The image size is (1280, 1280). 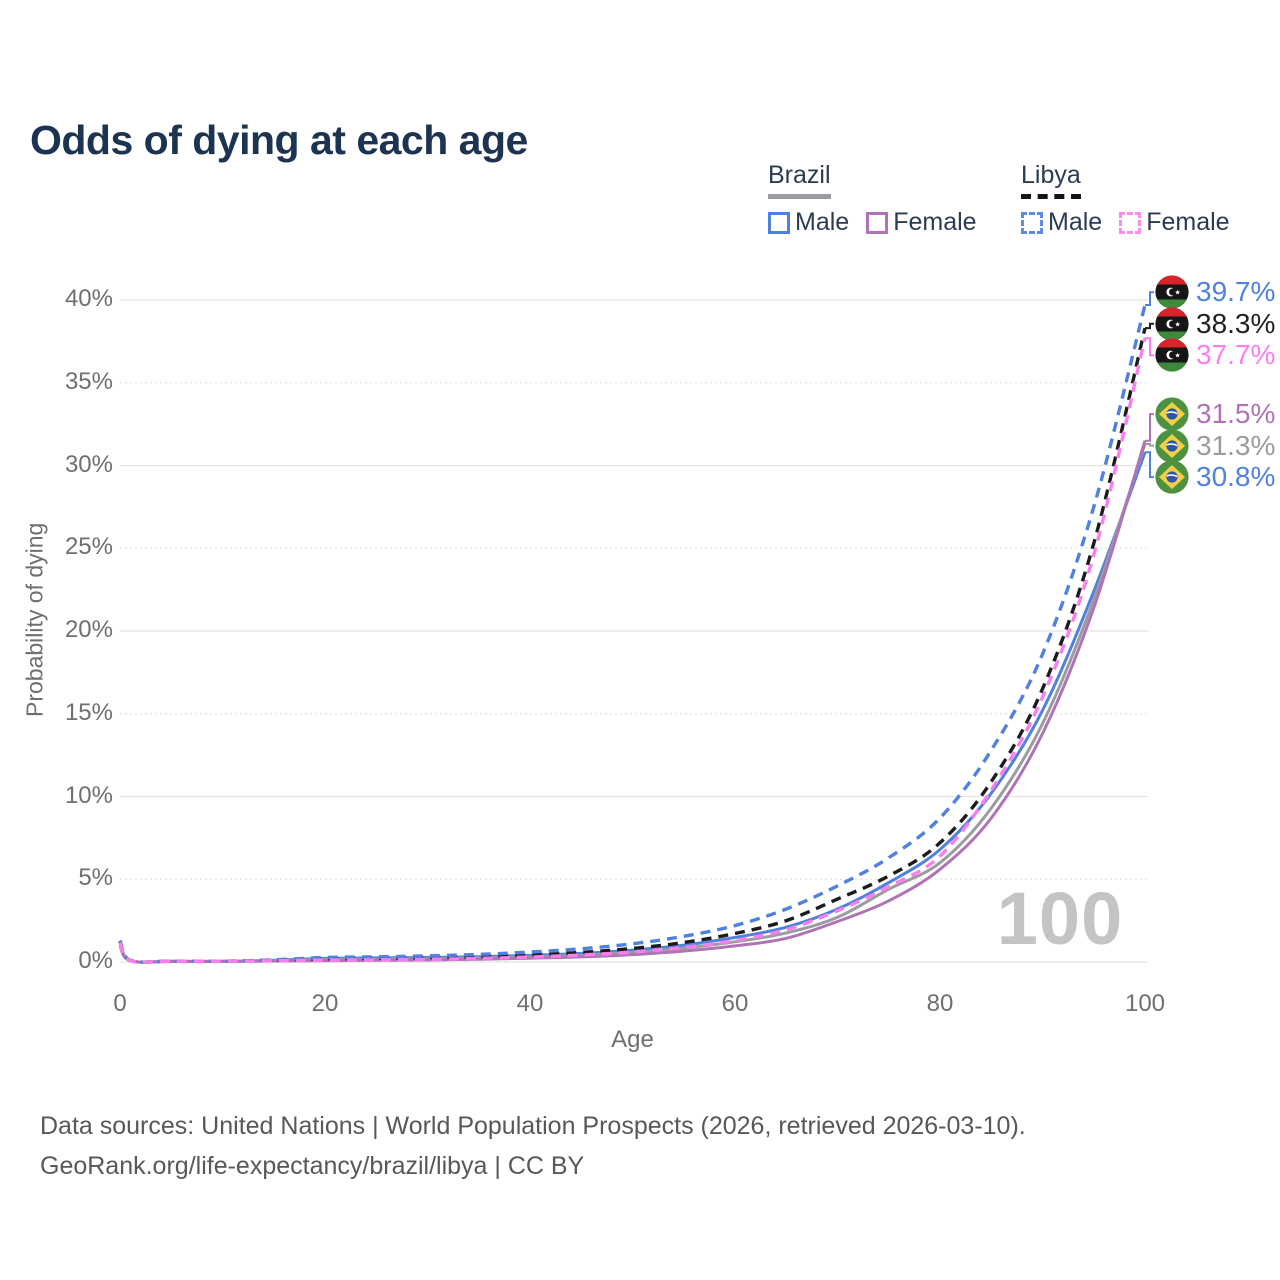 I want to click on y-tick-label: 30%, so click(x=88, y=464).